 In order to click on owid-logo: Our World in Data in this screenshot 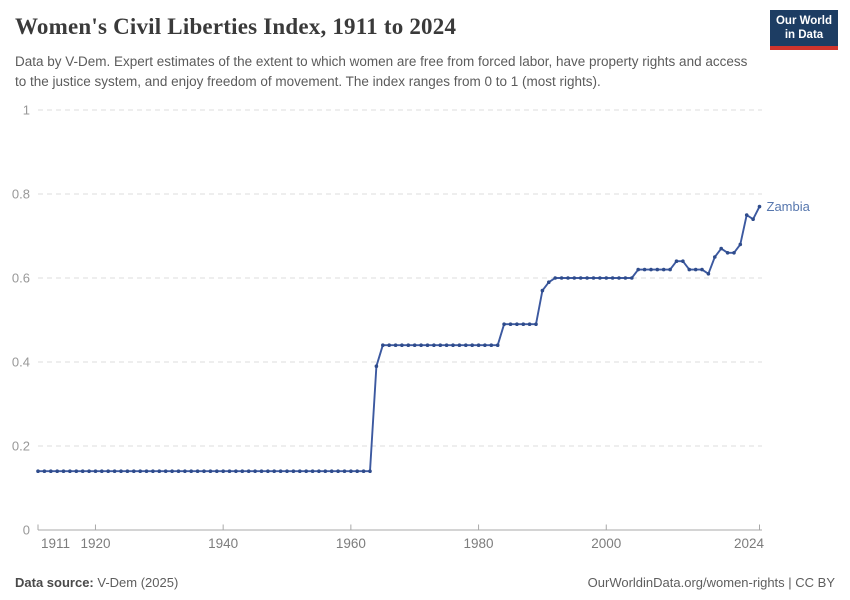, I will do `click(804, 30)`.